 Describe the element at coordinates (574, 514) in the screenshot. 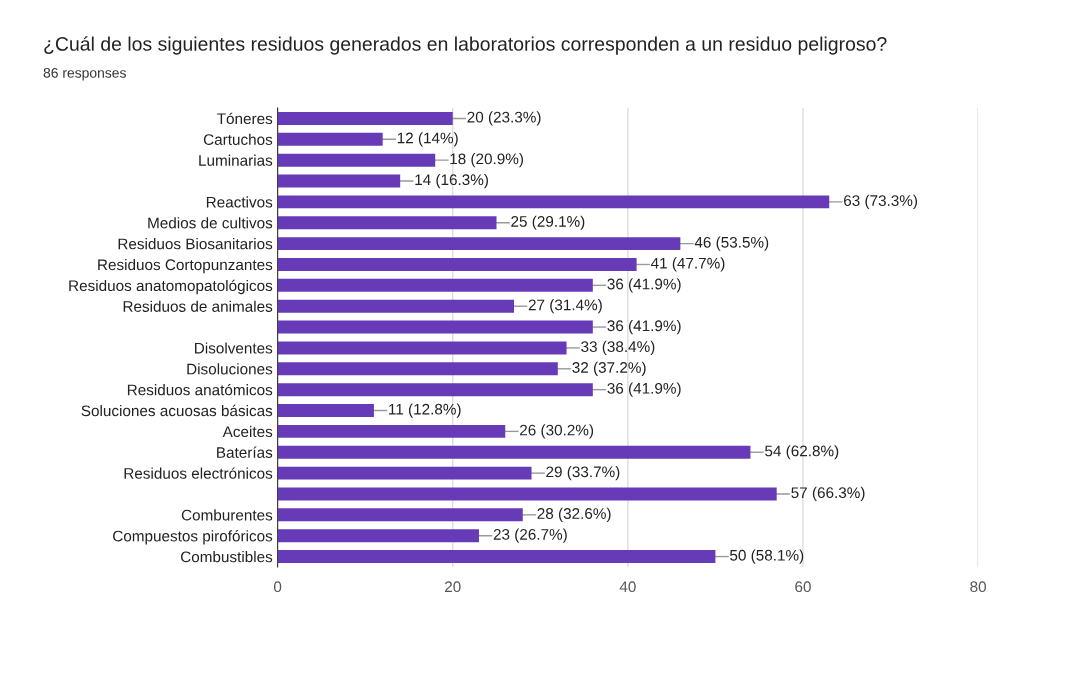

I see `data-label: 28 (32.6%)` at that location.